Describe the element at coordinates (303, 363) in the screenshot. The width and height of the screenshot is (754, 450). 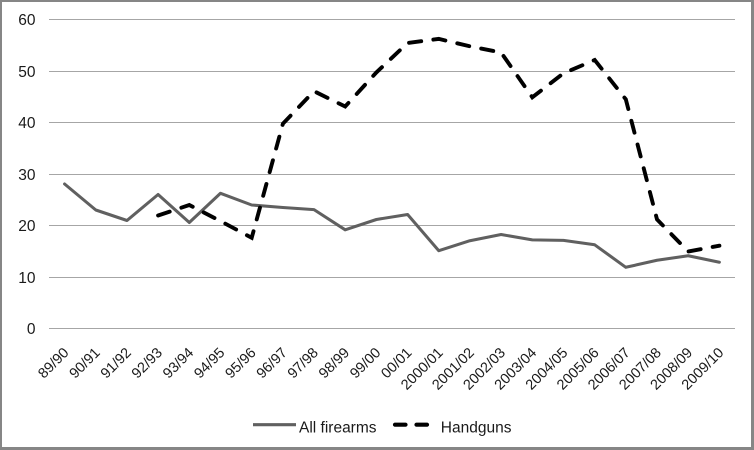
I see `svg-text: 97/98` at that location.